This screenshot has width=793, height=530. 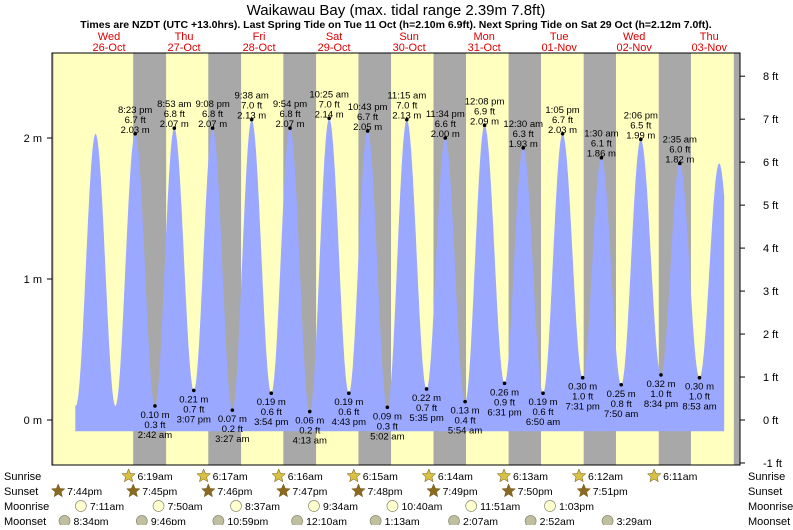 What do you see at coordinates (155, 435) in the screenshot?
I see `tide-time: 2:42 am` at bounding box center [155, 435].